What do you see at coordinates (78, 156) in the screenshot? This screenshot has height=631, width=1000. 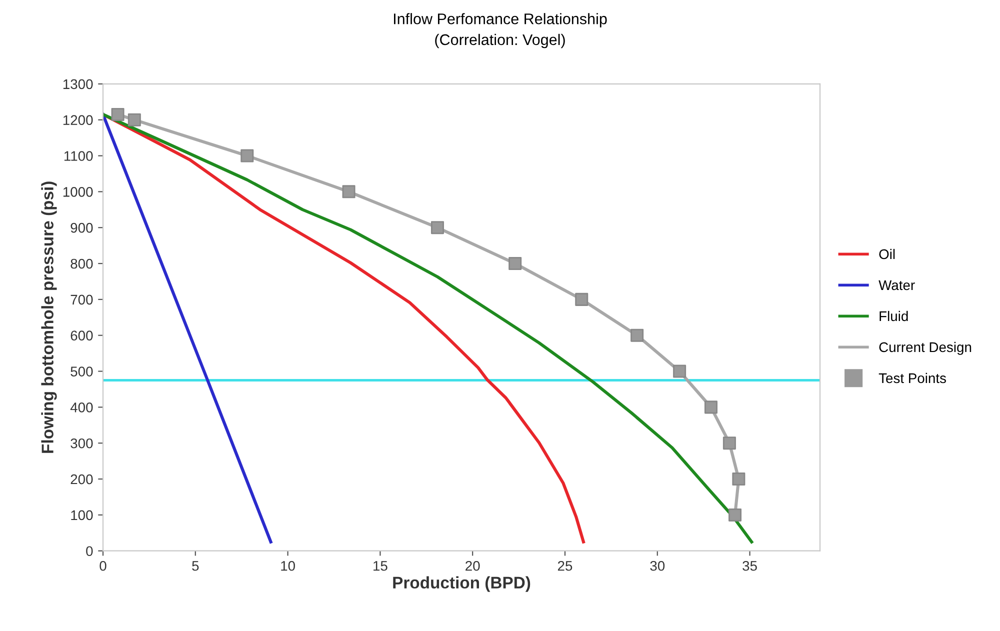 I see `y-tick-label: 1100` at bounding box center [78, 156].